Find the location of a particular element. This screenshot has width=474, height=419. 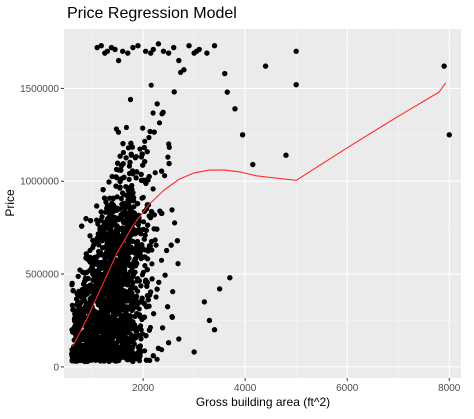

y-tick-label: 0 is located at coordinates (56, 367).